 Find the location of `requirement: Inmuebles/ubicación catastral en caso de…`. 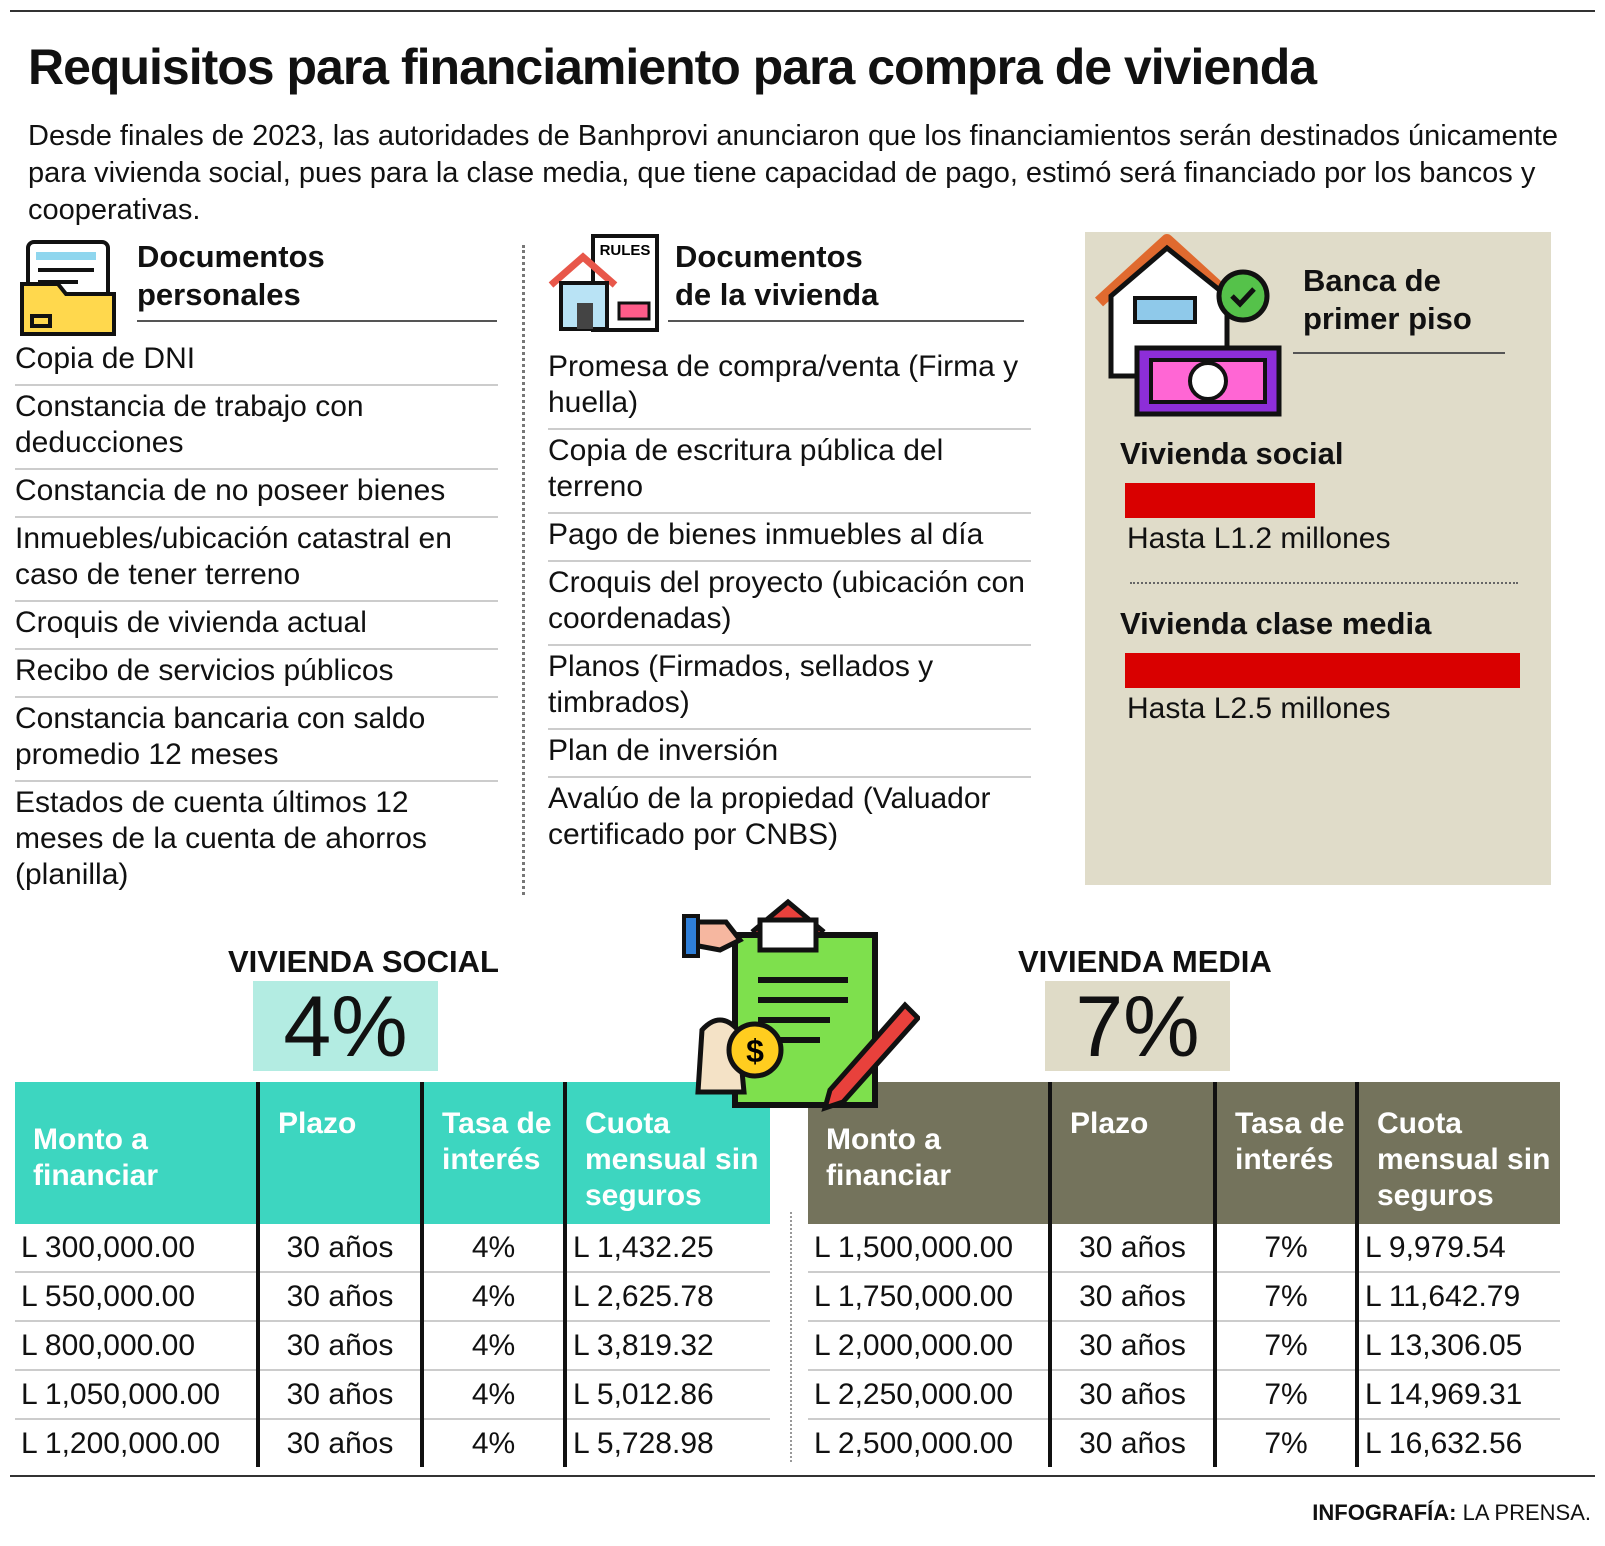

requirement: Inmuebles/ubicación catastral en caso de… is located at coordinates (256, 560).